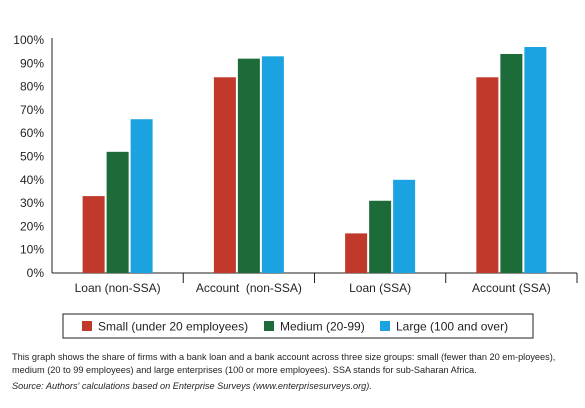  Describe the element at coordinates (249, 288) in the screenshot. I see `x-category-label: Account (non-SSA)` at that location.